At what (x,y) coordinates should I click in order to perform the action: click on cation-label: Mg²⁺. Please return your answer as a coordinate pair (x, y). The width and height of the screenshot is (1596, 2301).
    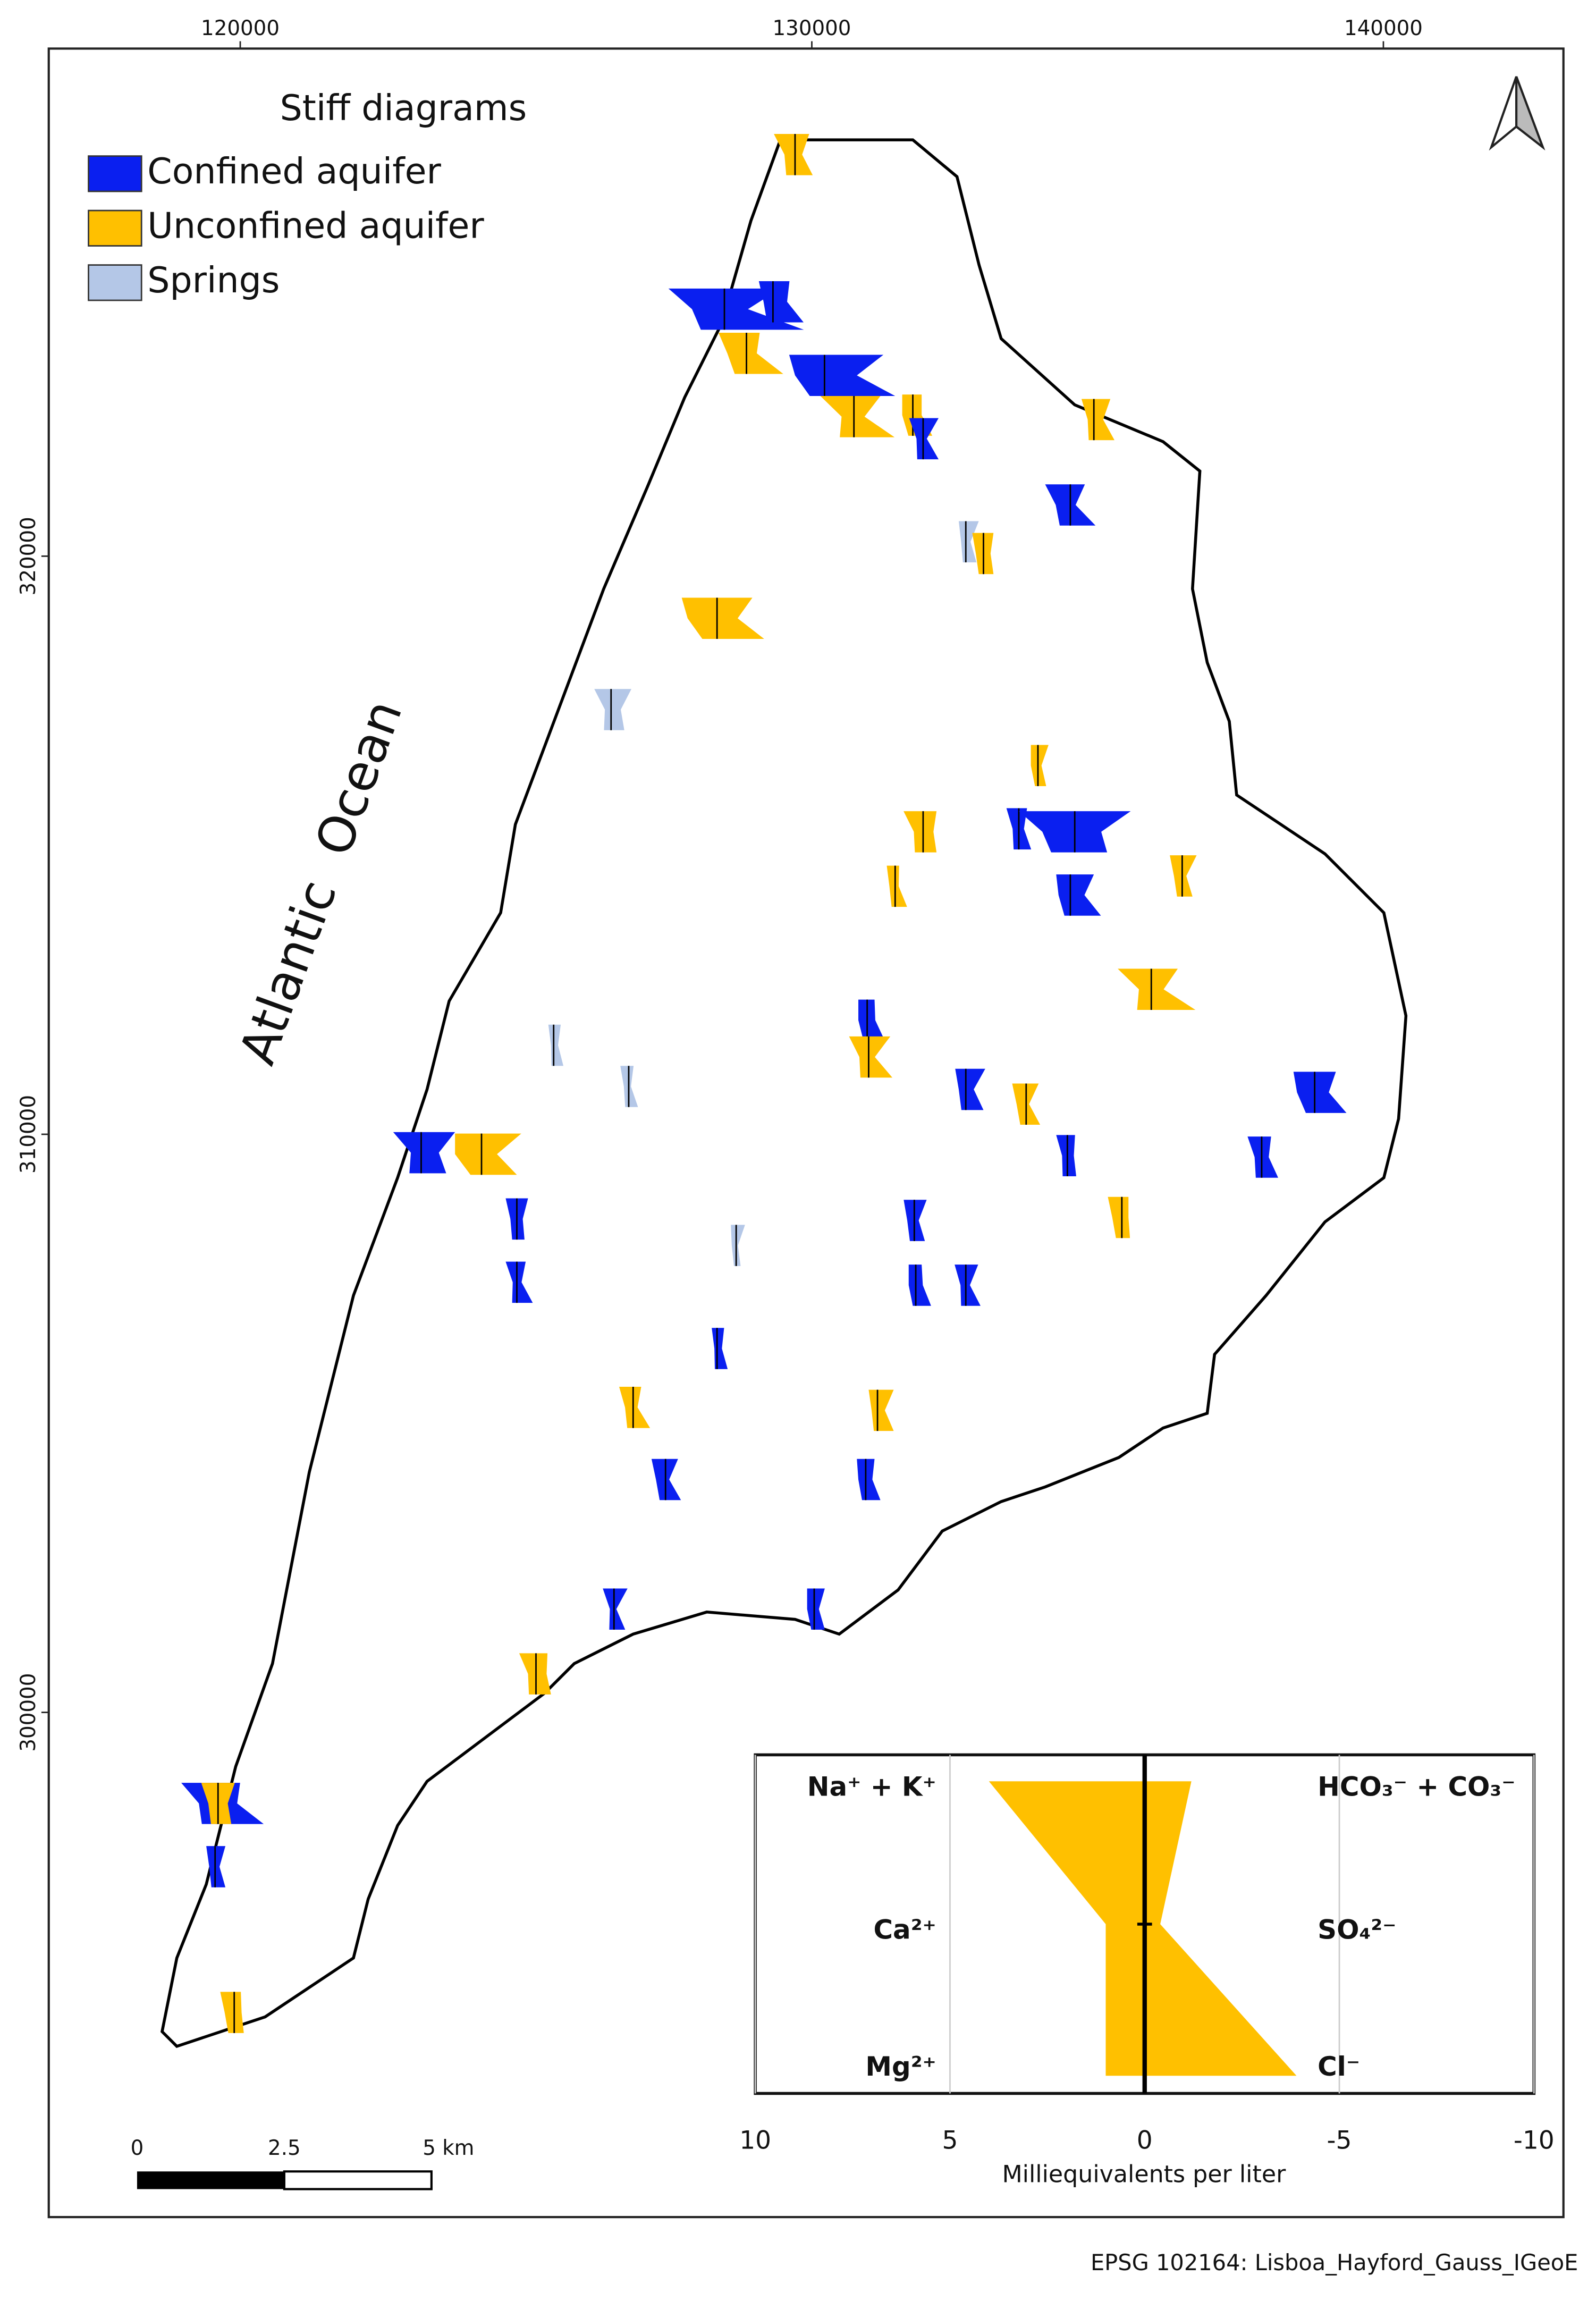
    Looking at the image, I should click on (900, 2066).